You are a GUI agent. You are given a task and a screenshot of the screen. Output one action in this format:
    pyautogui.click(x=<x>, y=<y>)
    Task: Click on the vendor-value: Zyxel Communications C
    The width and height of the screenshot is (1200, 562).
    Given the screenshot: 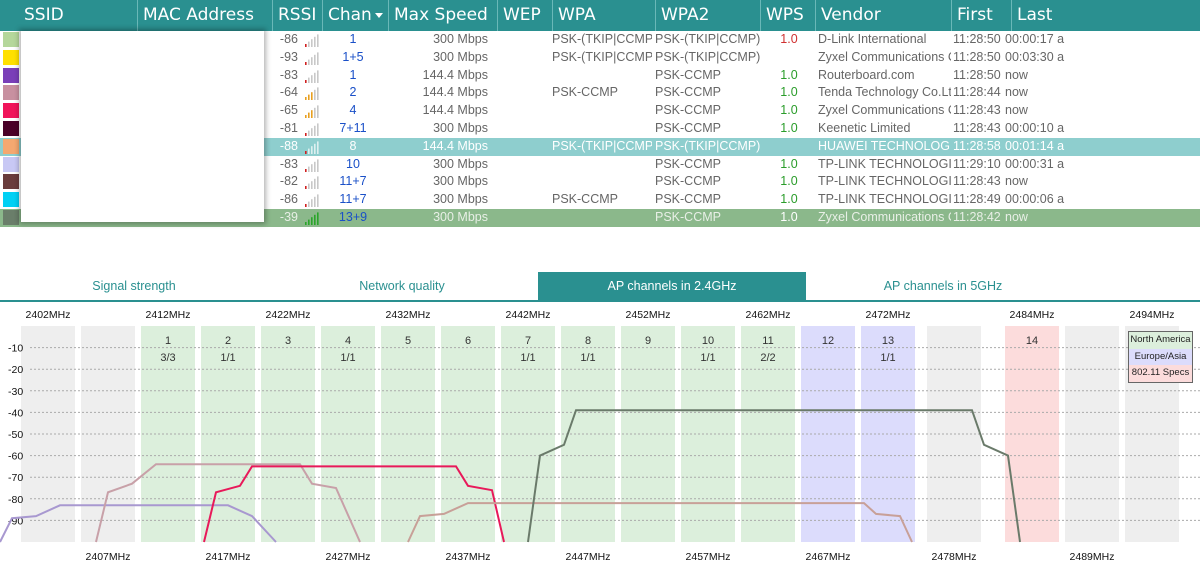 What is the action you would take?
    pyautogui.click(x=884, y=110)
    